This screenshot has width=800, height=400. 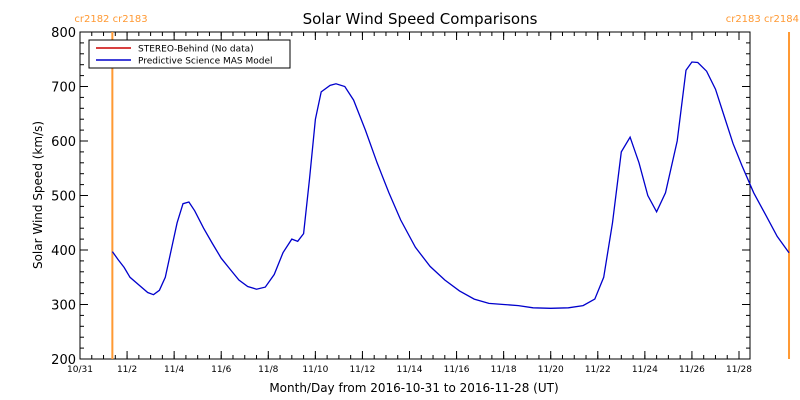 What do you see at coordinates (410, 370) in the screenshot?
I see `x-tick-label: 11/14` at bounding box center [410, 370].